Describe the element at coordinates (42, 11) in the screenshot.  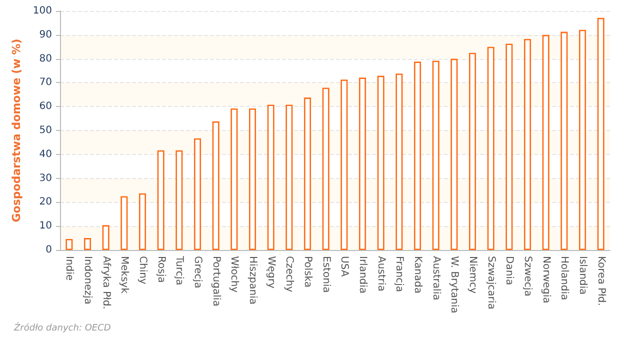
I see `y-tick-label: 100` at that location.